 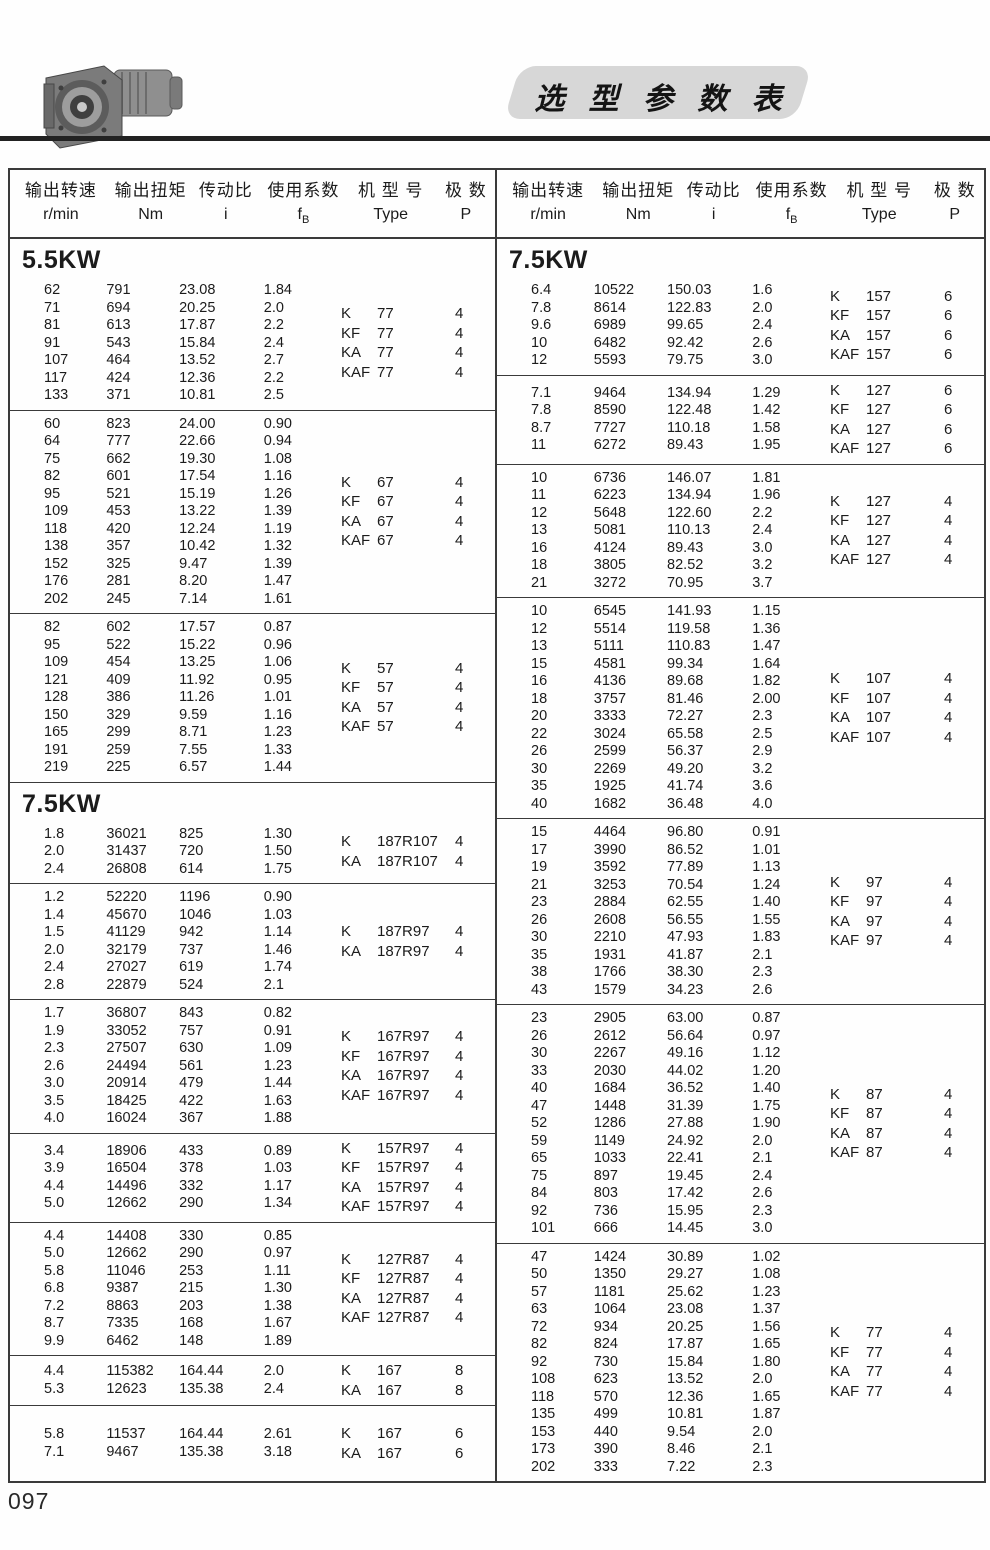 I want to click on table-row: 152 325 9.47 1.39, so click(x=192, y=565).